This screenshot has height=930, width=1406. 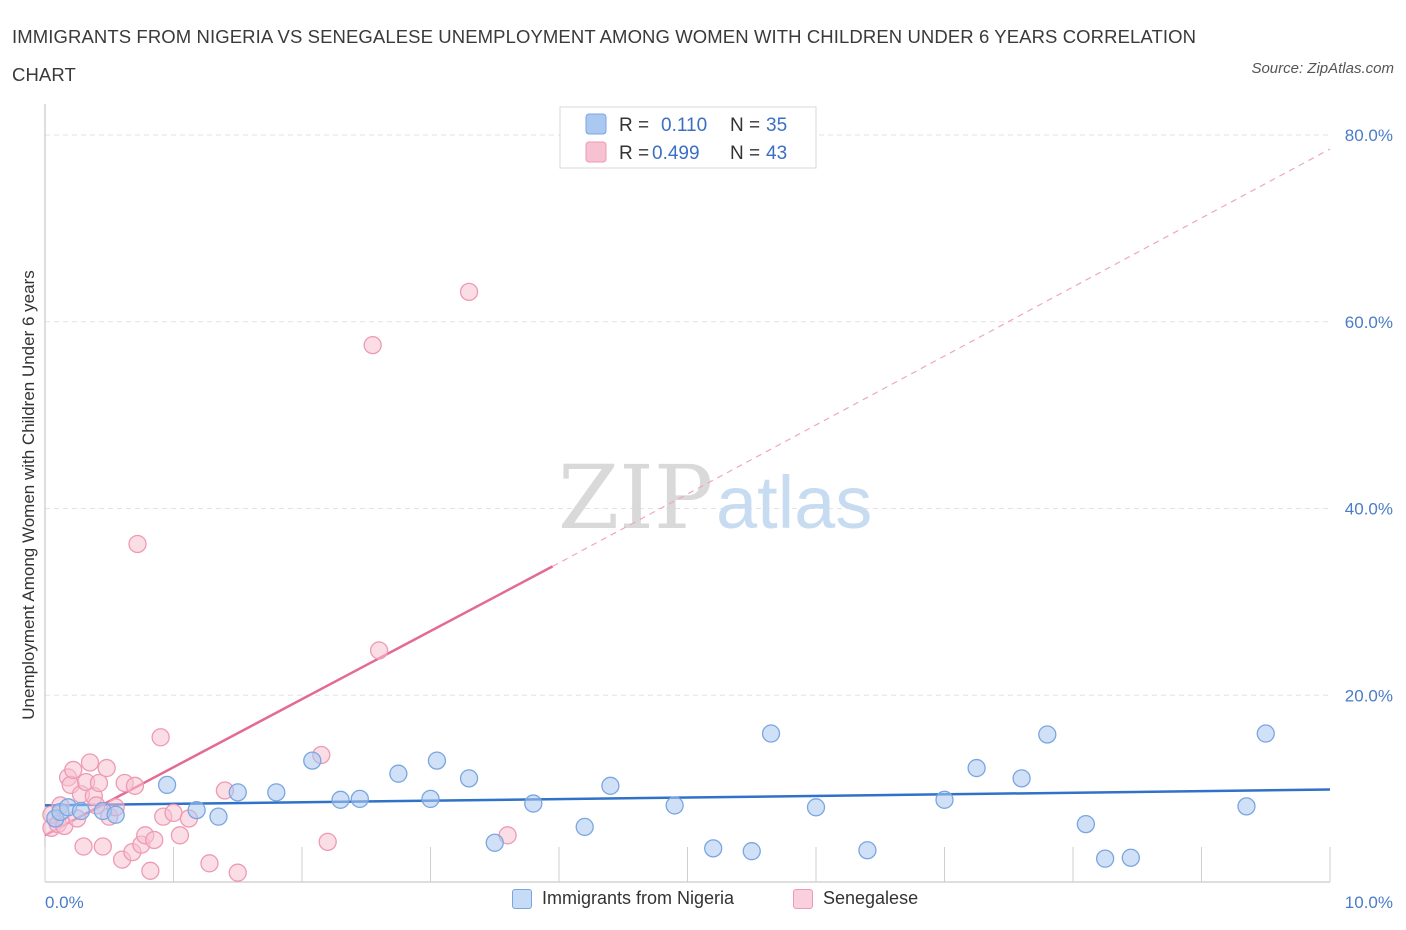 I want to click on legend-label: Immigrants from Nigeria, so click(x=638, y=898).